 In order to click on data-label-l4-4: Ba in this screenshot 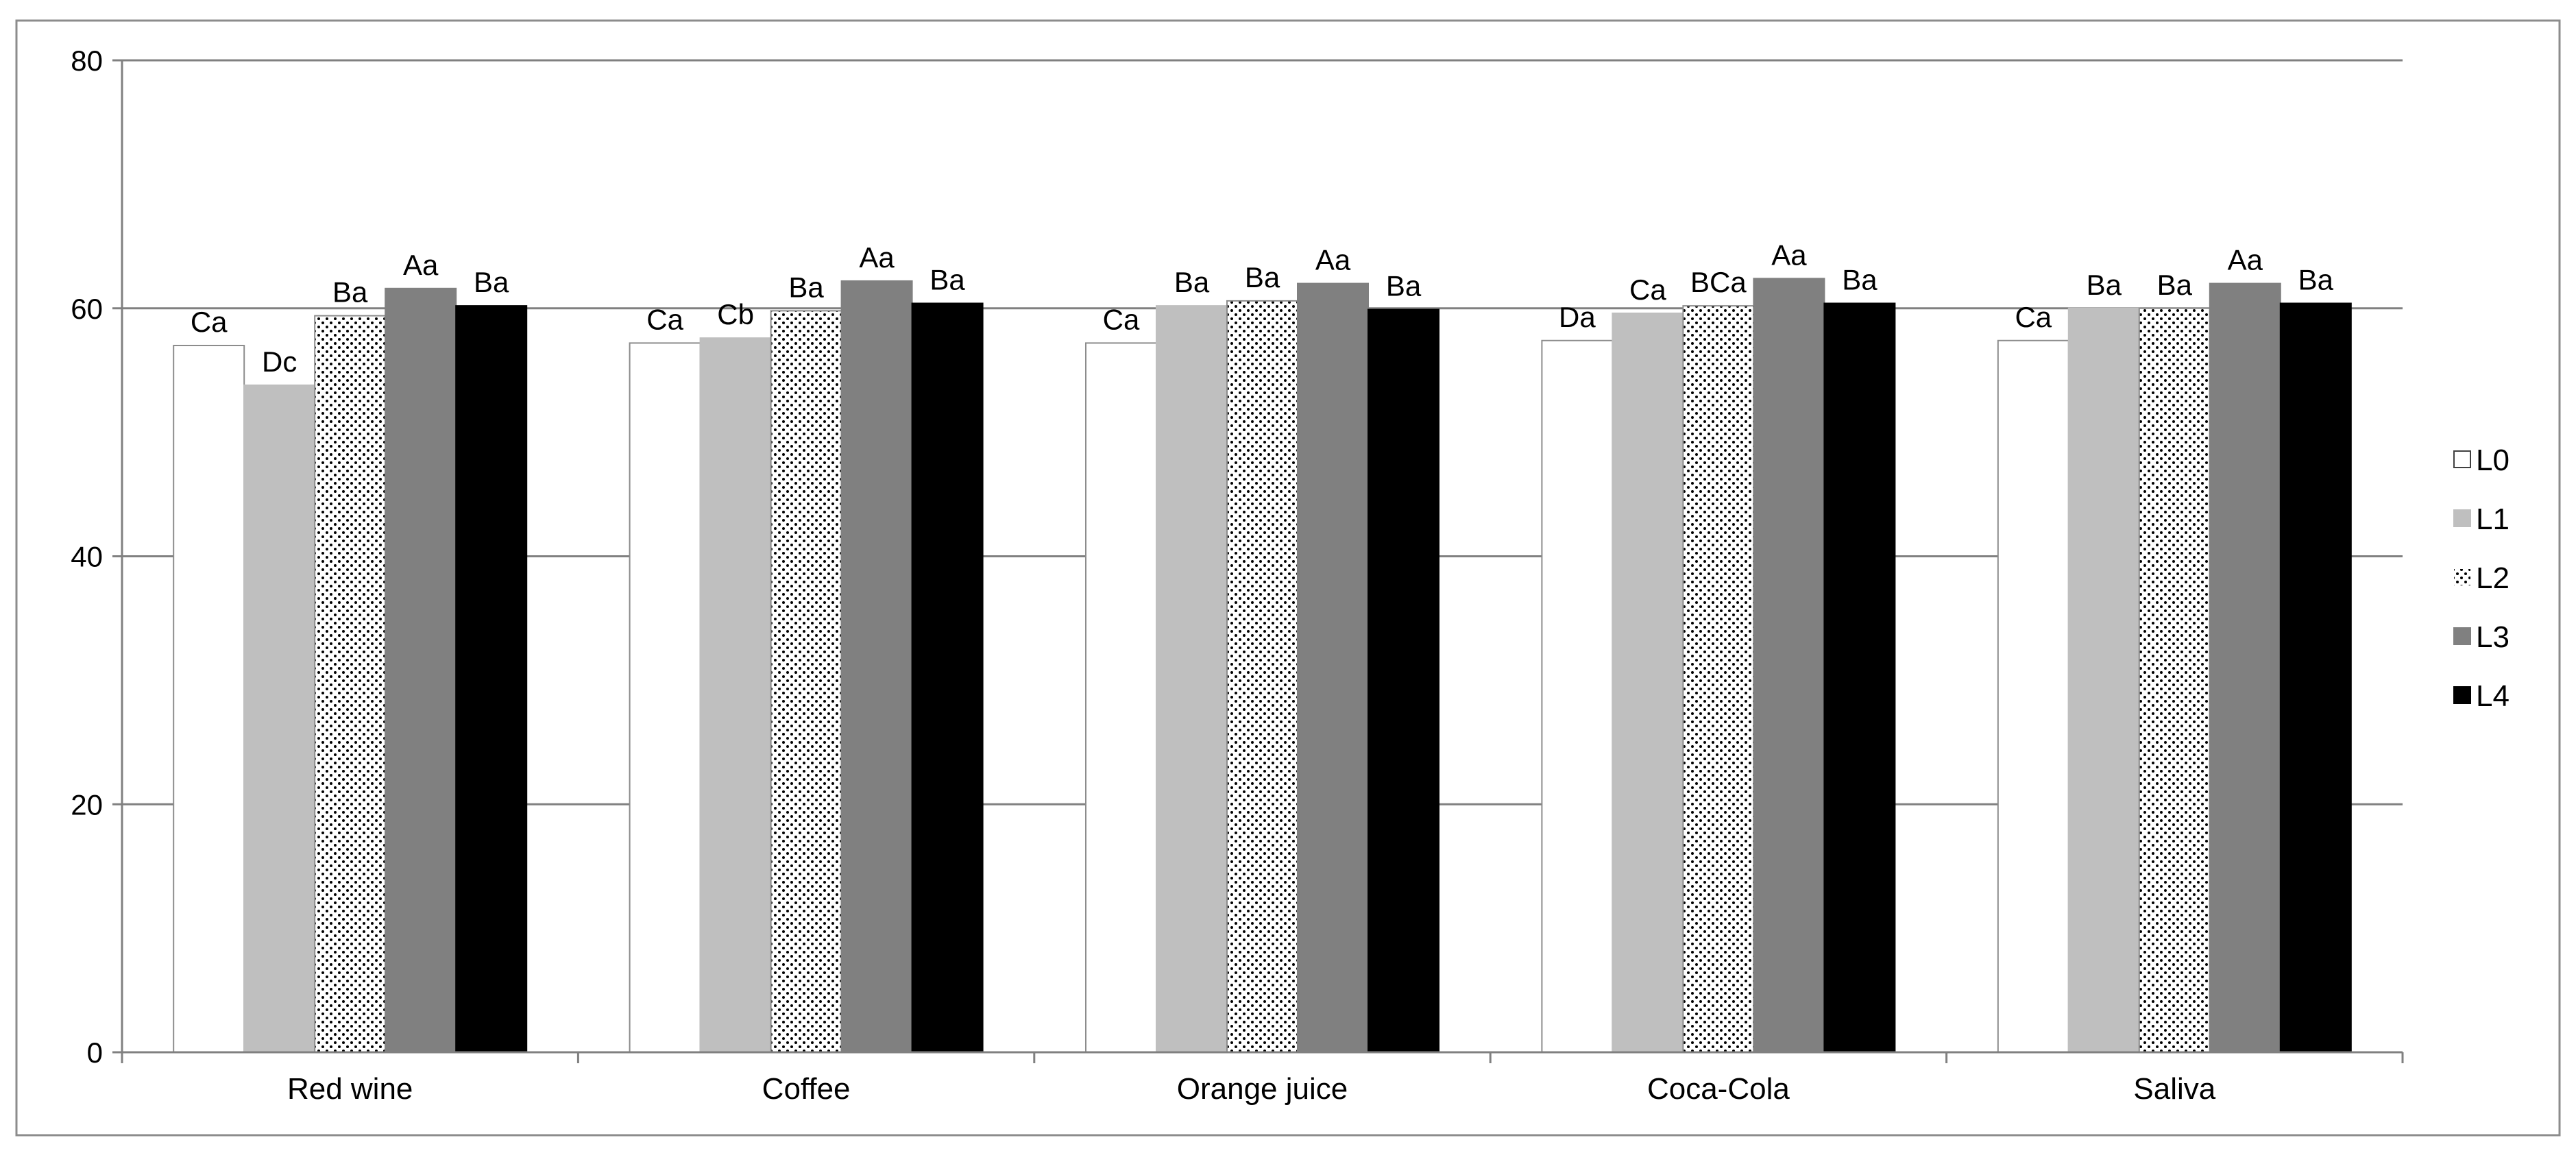, I will do `click(2316, 280)`.